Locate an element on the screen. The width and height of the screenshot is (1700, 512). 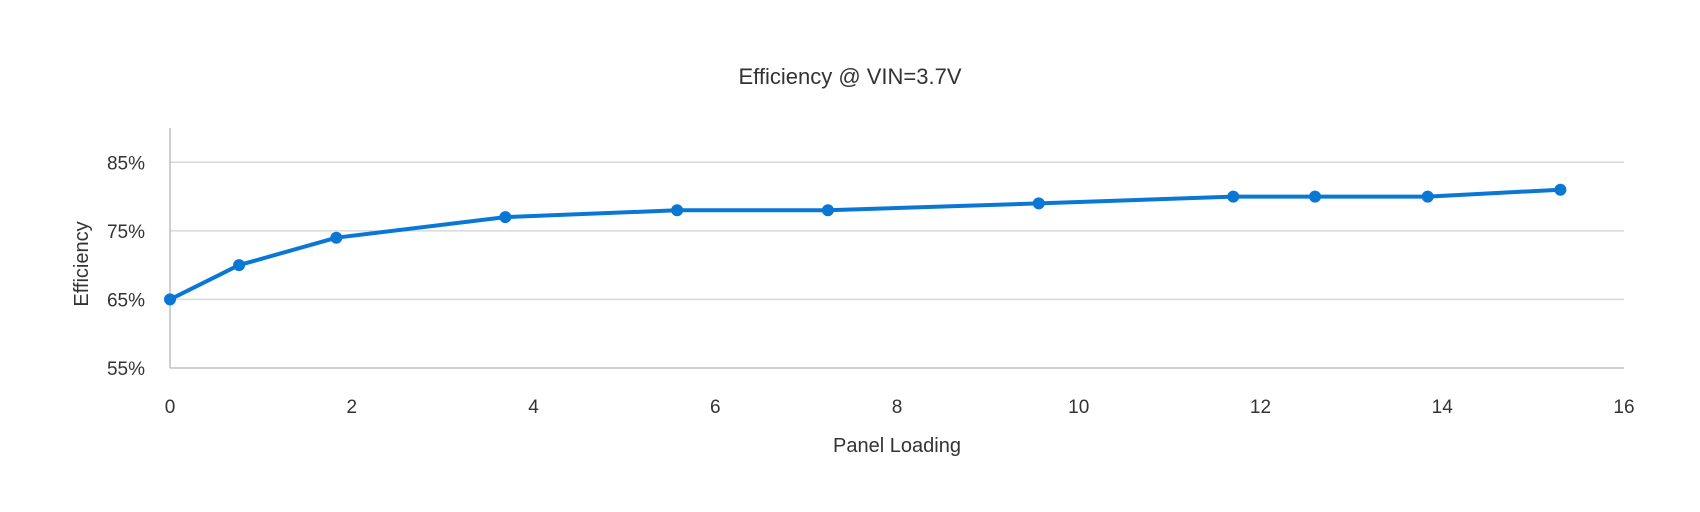
x-tick-label: 16 is located at coordinates (1623, 407).